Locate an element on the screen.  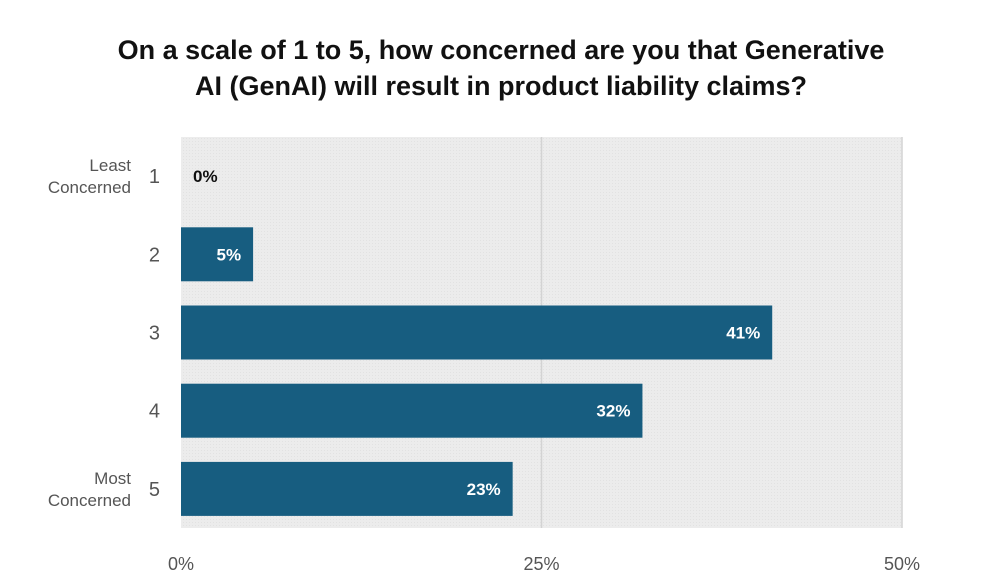
category-label: 2 is located at coordinates (154, 255).